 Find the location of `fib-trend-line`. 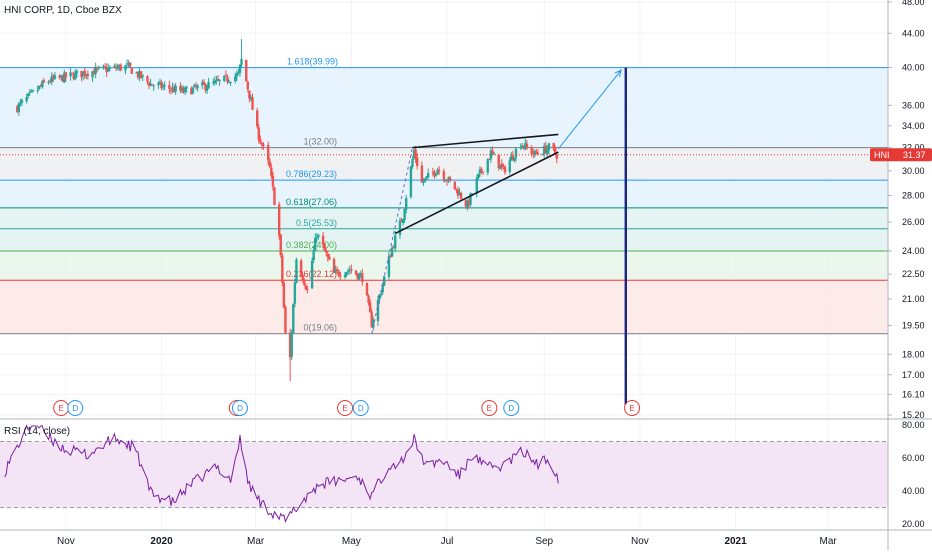

fib-trend-line is located at coordinates (392, 240).